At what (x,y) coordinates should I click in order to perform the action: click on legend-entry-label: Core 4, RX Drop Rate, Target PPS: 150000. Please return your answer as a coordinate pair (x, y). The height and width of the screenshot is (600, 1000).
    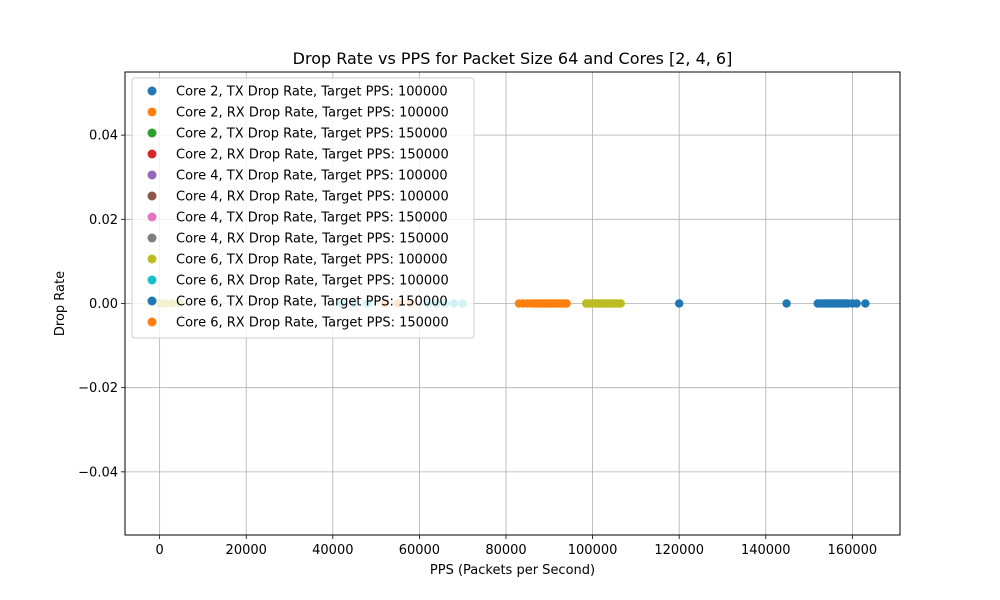
    Looking at the image, I should click on (312, 239).